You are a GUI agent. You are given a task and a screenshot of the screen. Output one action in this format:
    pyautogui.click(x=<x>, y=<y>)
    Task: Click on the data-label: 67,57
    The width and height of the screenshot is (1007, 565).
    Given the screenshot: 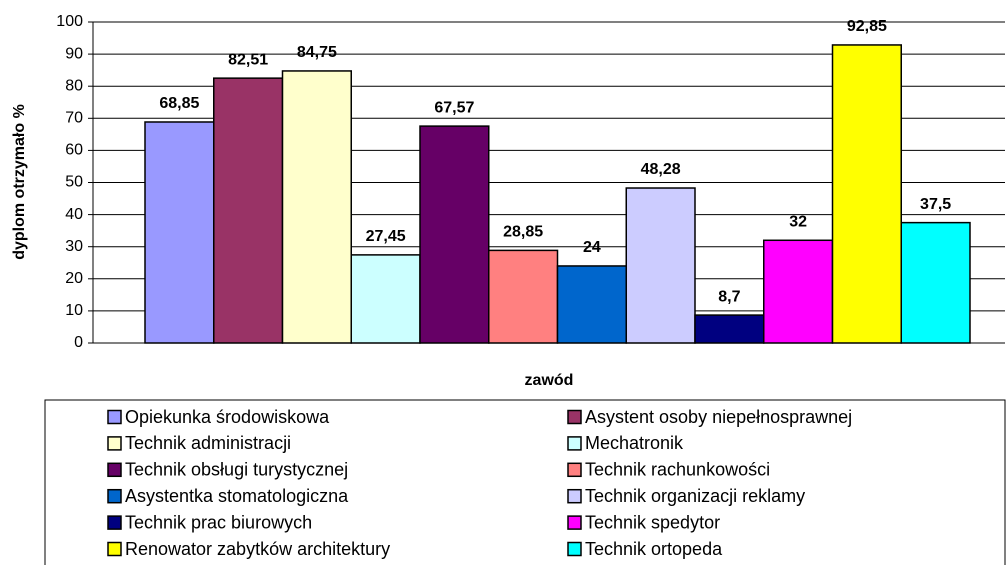 What is the action you would take?
    pyautogui.click(x=454, y=107)
    